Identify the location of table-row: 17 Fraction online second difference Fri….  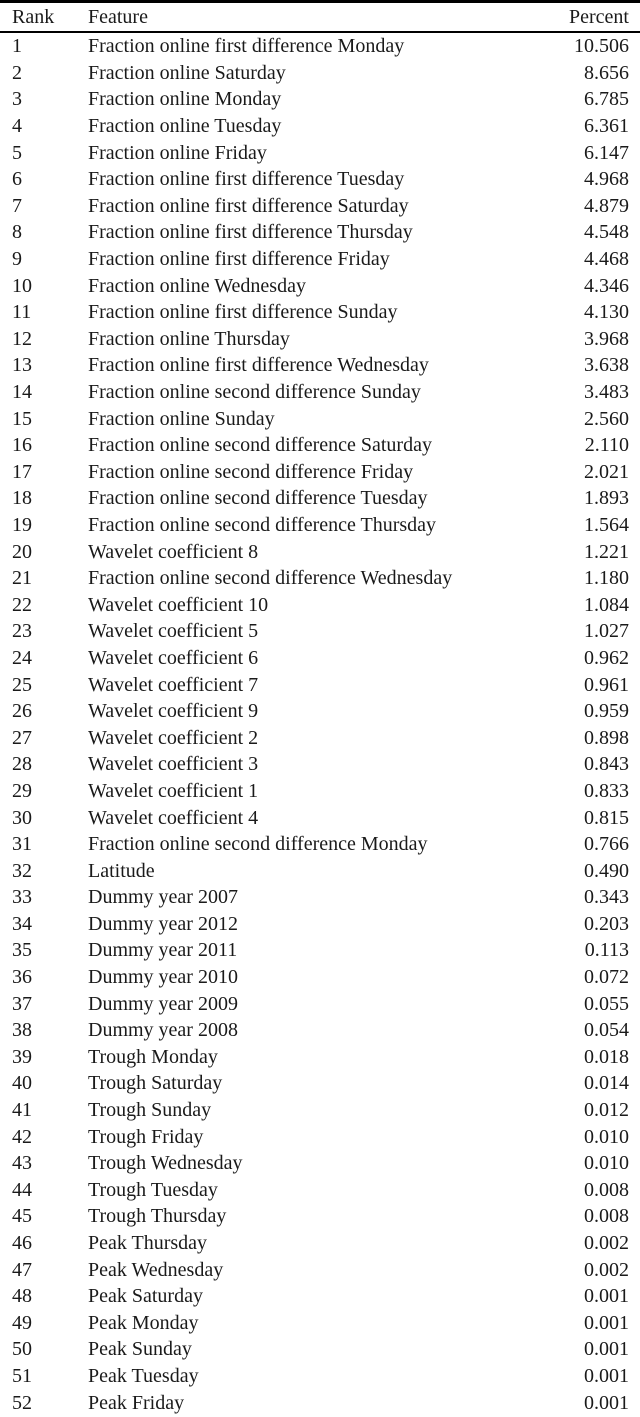
(320, 472).